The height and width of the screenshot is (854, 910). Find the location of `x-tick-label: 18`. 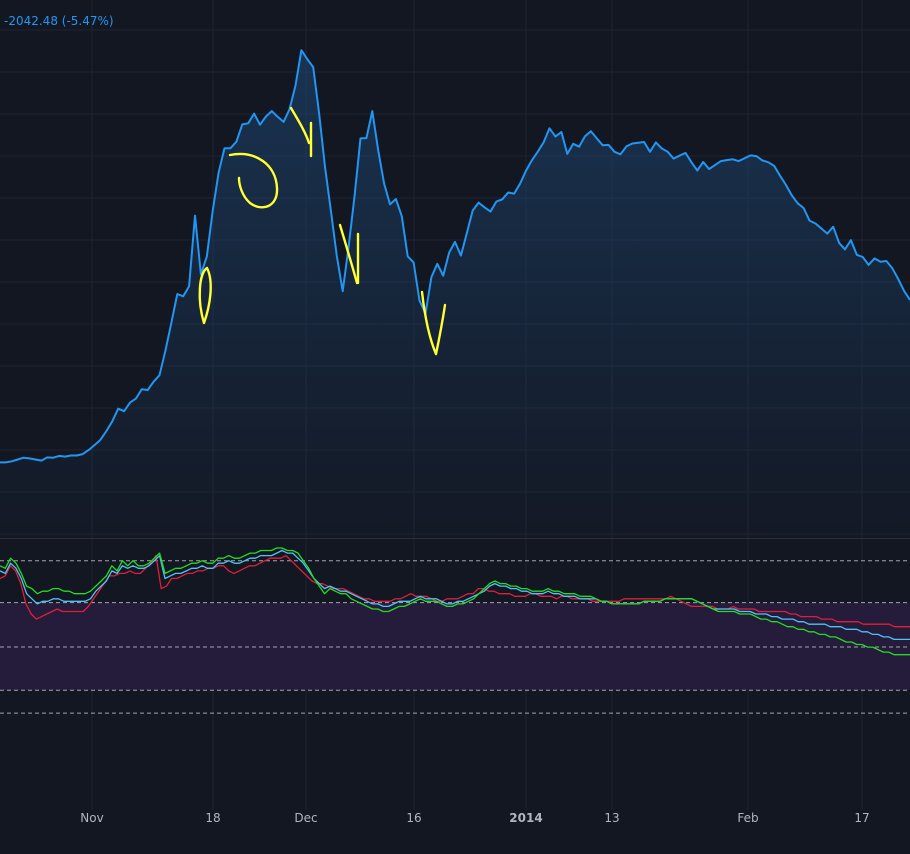

x-tick-label: 18 is located at coordinates (212, 818).